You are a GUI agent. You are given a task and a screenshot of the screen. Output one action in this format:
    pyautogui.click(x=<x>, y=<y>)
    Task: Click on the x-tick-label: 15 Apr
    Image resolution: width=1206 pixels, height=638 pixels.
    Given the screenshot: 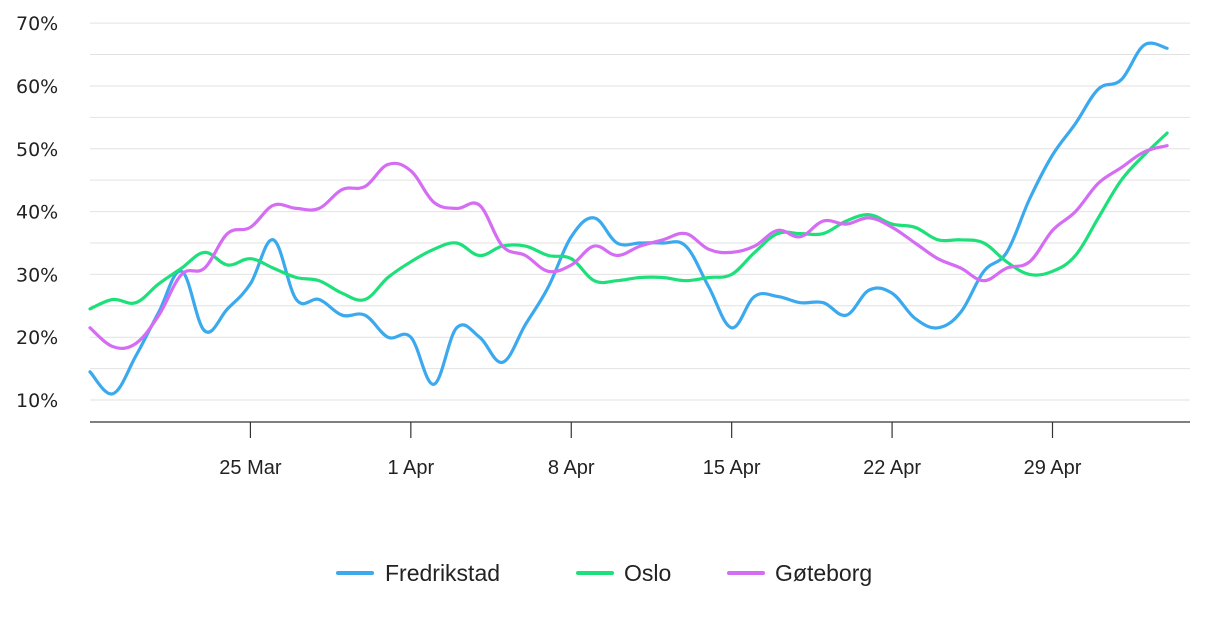 What is the action you would take?
    pyautogui.click(x=732, y=468)
    